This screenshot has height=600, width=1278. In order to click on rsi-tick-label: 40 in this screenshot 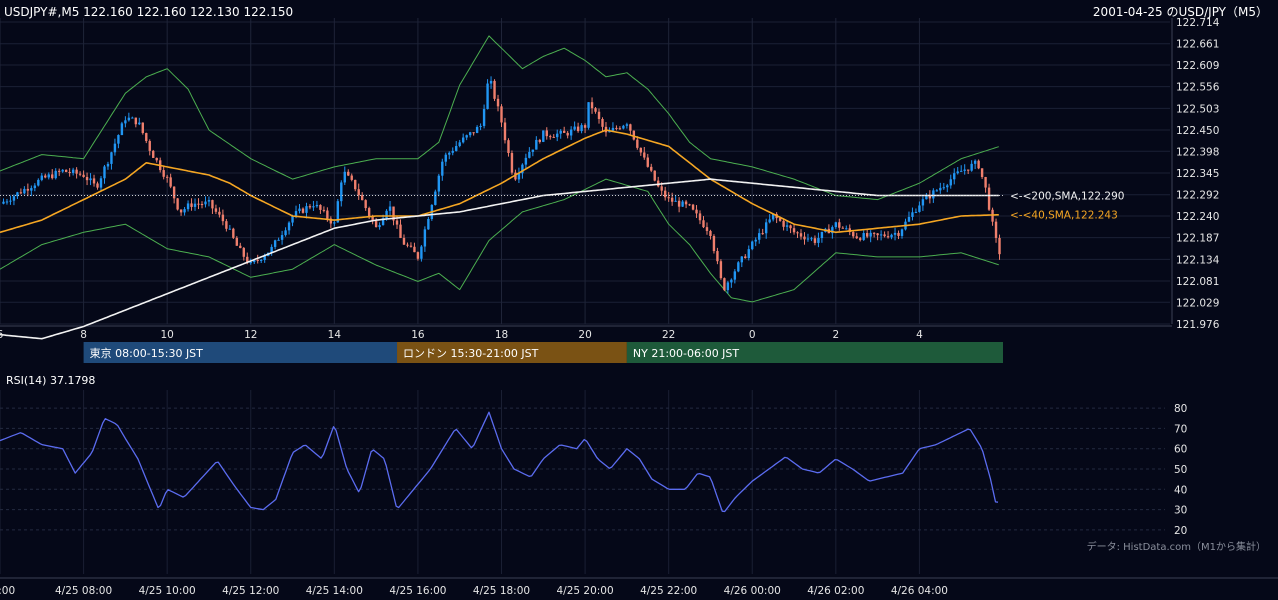, I will do `click(1180, 490)`.